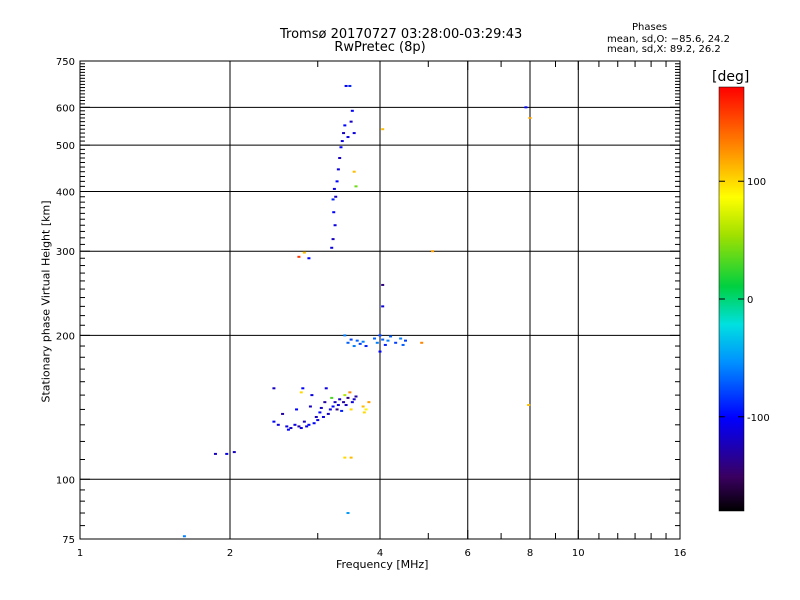 The height and width of the screenshot is (600, 800). Describe the element at coordinates (530, 553) in the screenshot. I see `x-tick-label: 8` at that location.